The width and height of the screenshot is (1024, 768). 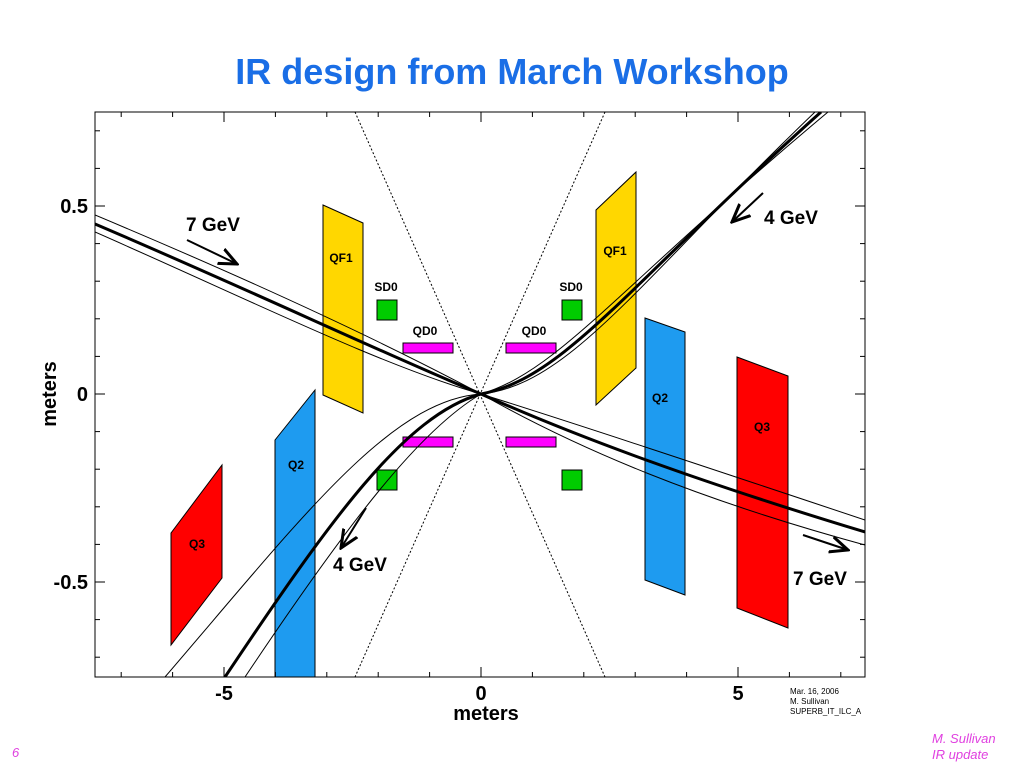 What do you see at coordinates (486, 714) in the screenshot?
I see `x-axis-label: meters` at bounding box center [486, 714].